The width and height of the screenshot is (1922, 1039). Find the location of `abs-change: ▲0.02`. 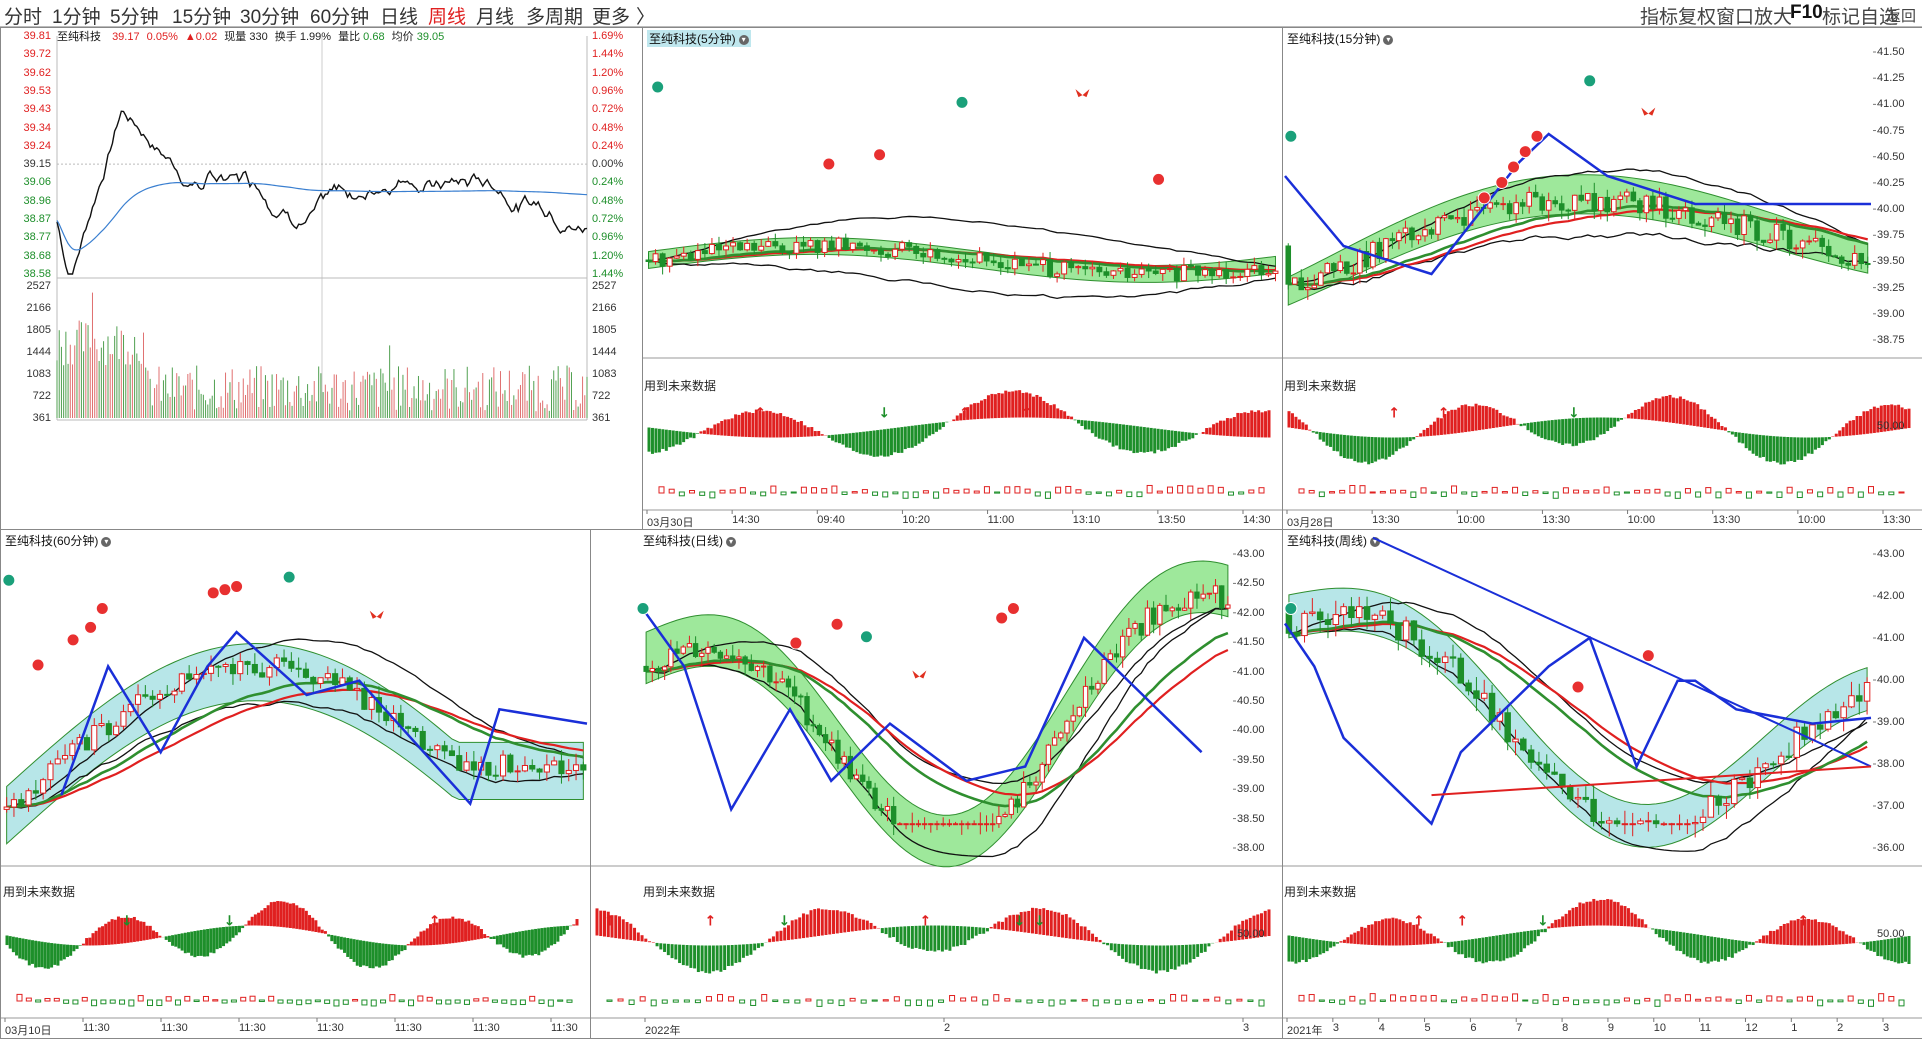

abs-change: ▲0.02 is located at coordinates (201, 37).